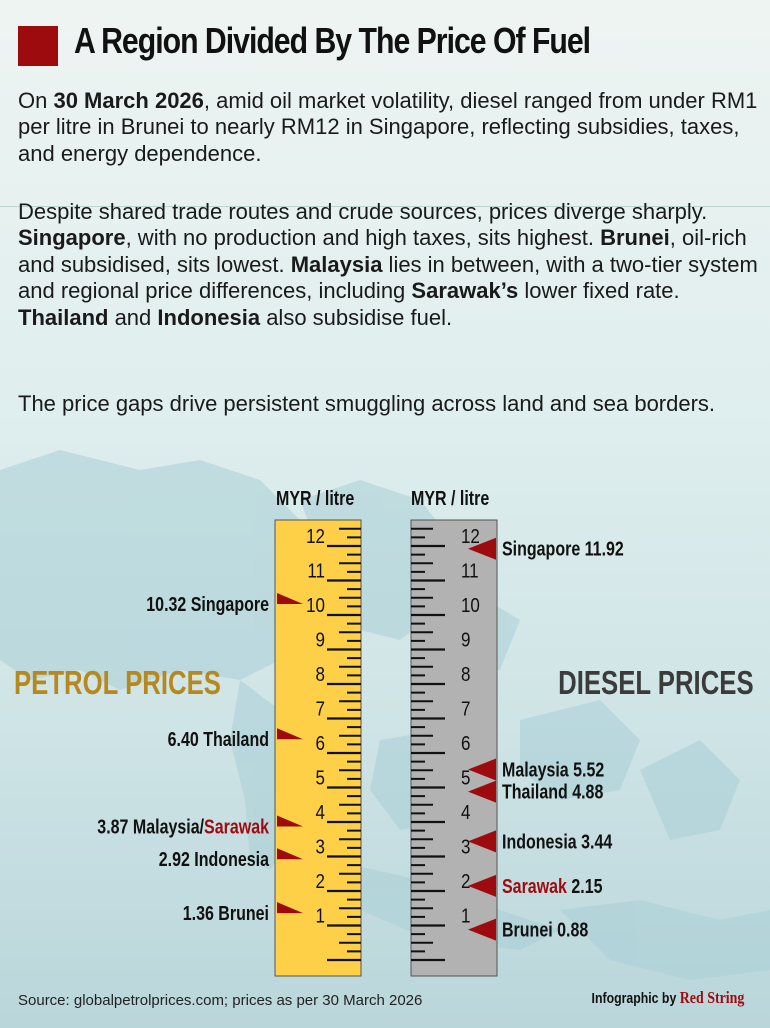 The width and height of the screenshot is (770, 1028). I want to click on petrol-label-brunei-part: 1.36 Brunei, so click(226, 913).